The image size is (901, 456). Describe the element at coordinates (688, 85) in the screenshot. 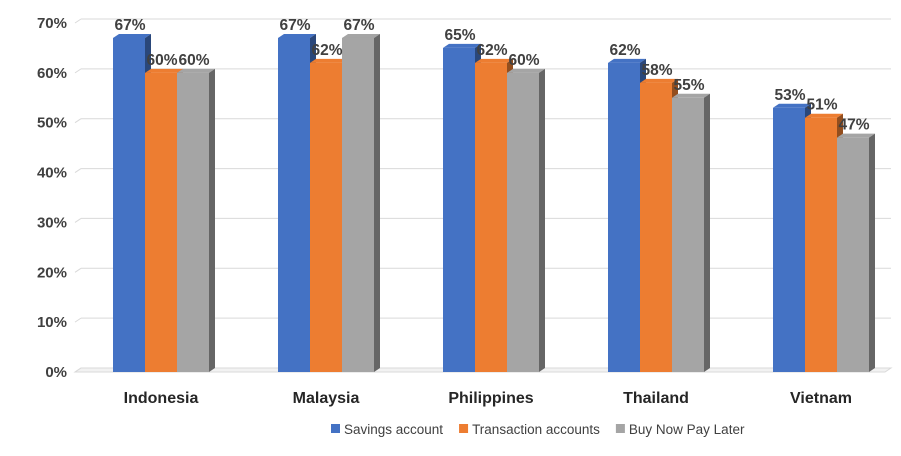

I see `data-label: 55%` at that location.